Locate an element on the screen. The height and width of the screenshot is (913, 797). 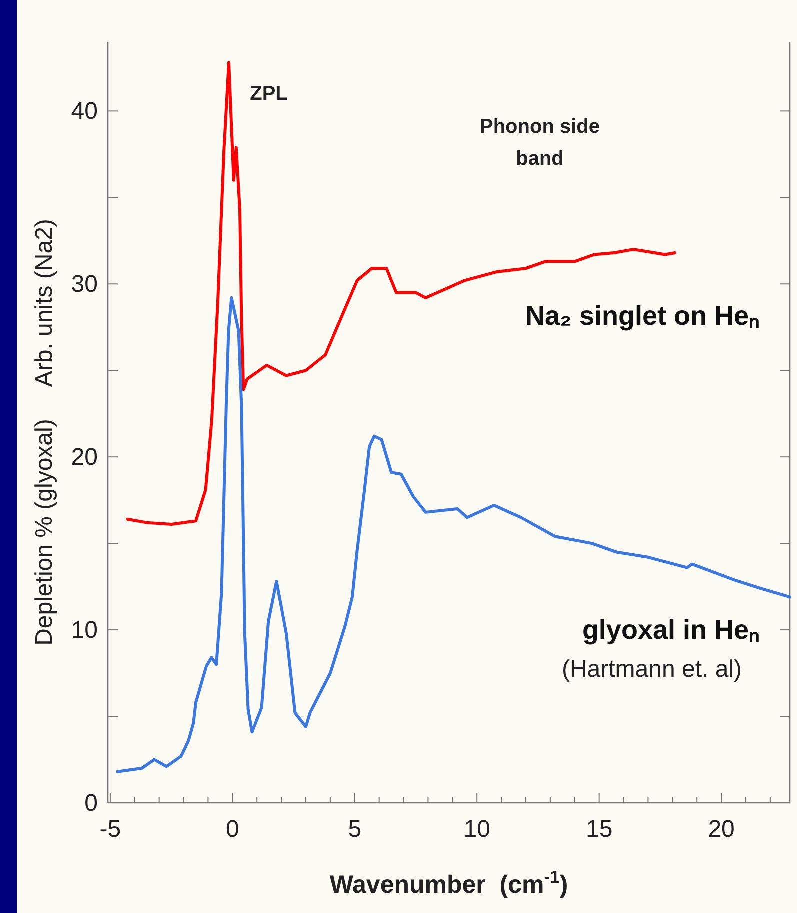
y-tick-label: 30 is located at coordinates (84, 284).